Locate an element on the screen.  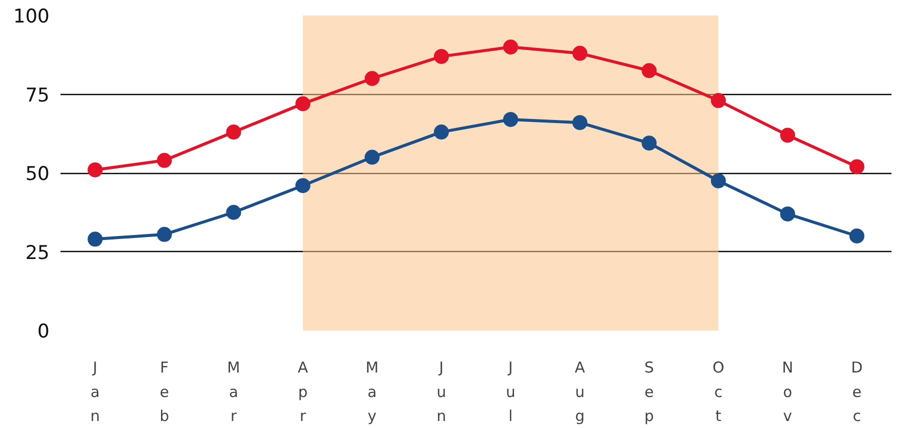
y-tick-label: 50 is located at coordinates (37, 174).